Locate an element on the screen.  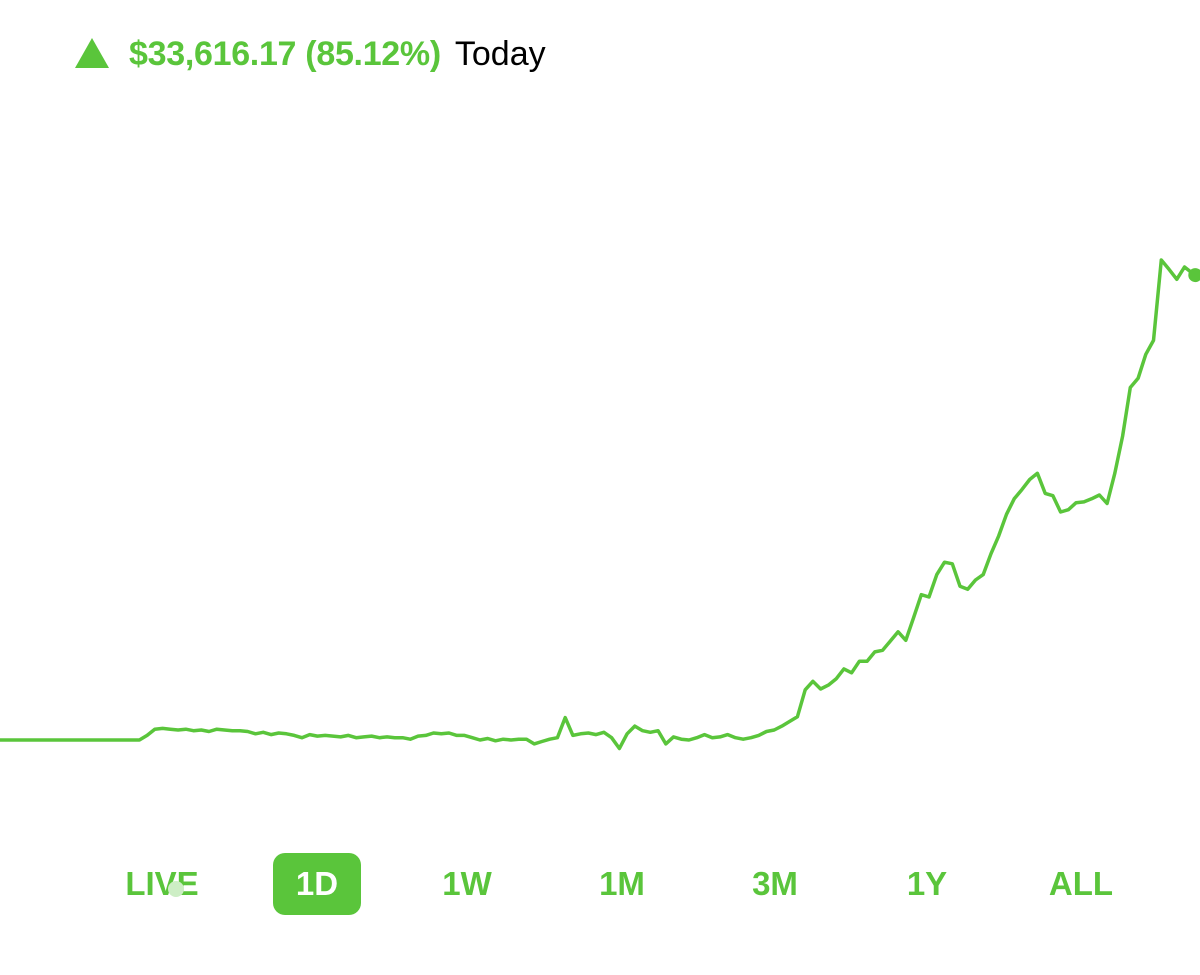
range-tab-1y: 1Y is located at coordinates (927, 884).